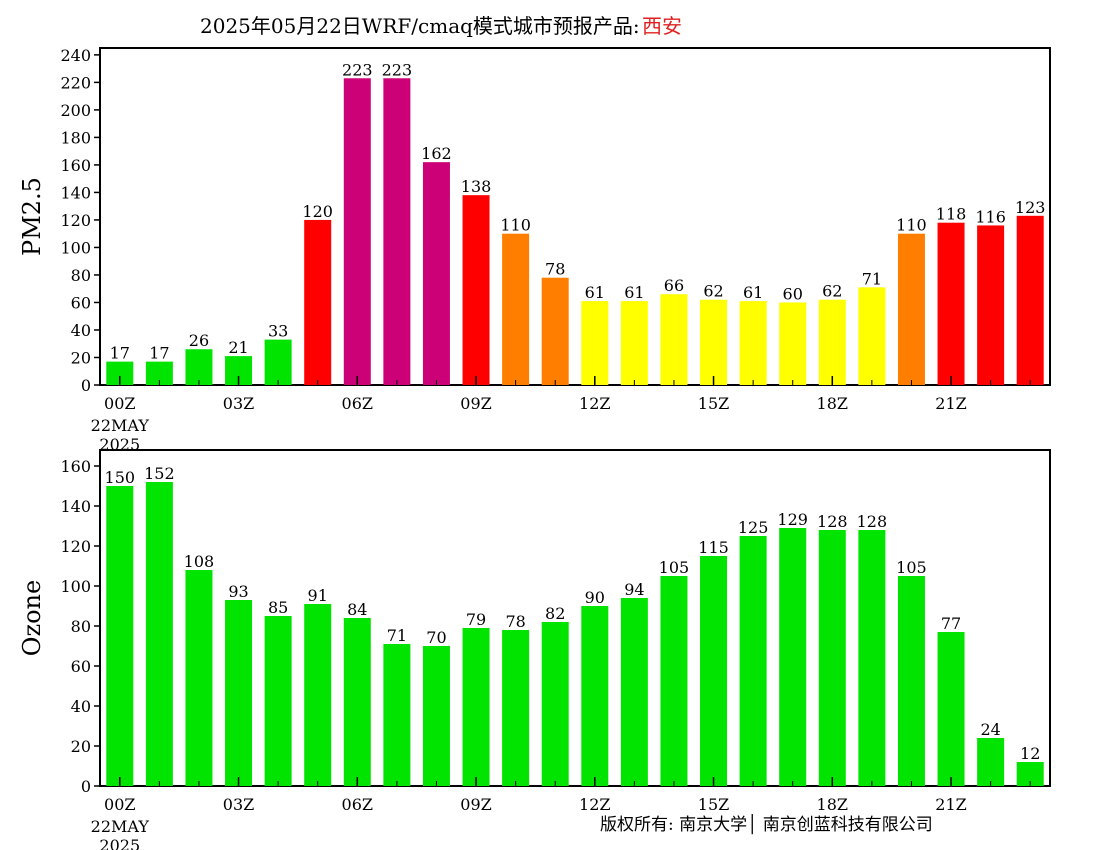  What do you see at coordinates (872, 521) in the screenshot?
I see `ozone-value-label: 128` at bounding box center [872, 521].